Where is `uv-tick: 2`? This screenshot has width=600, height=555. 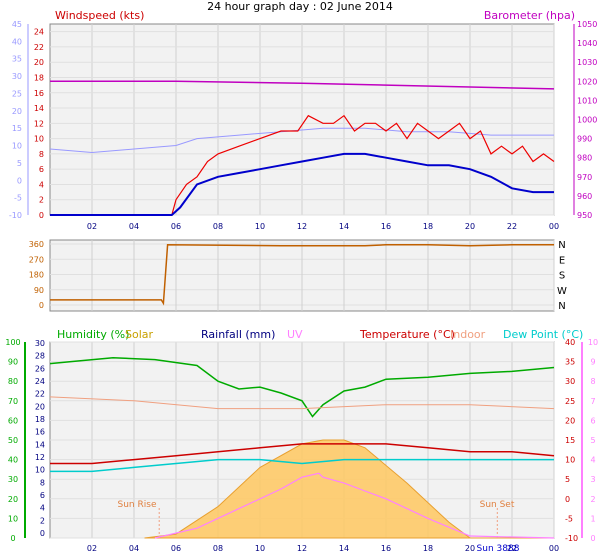 uv-tick: 2 is located at coordinates (592, 499).